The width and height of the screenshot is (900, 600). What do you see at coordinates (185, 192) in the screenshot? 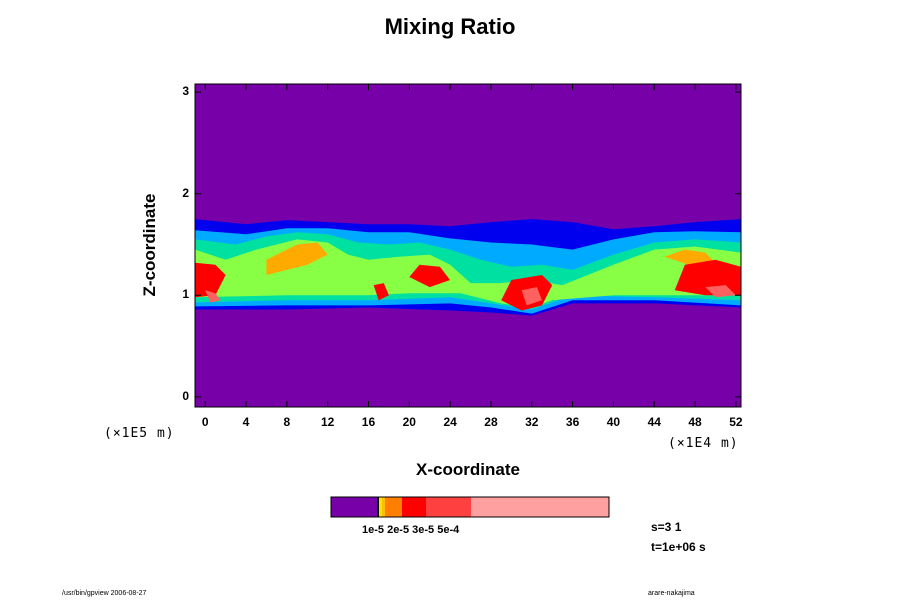
I see `y-tick-label-2: 2` at bounding box center [185, 192].